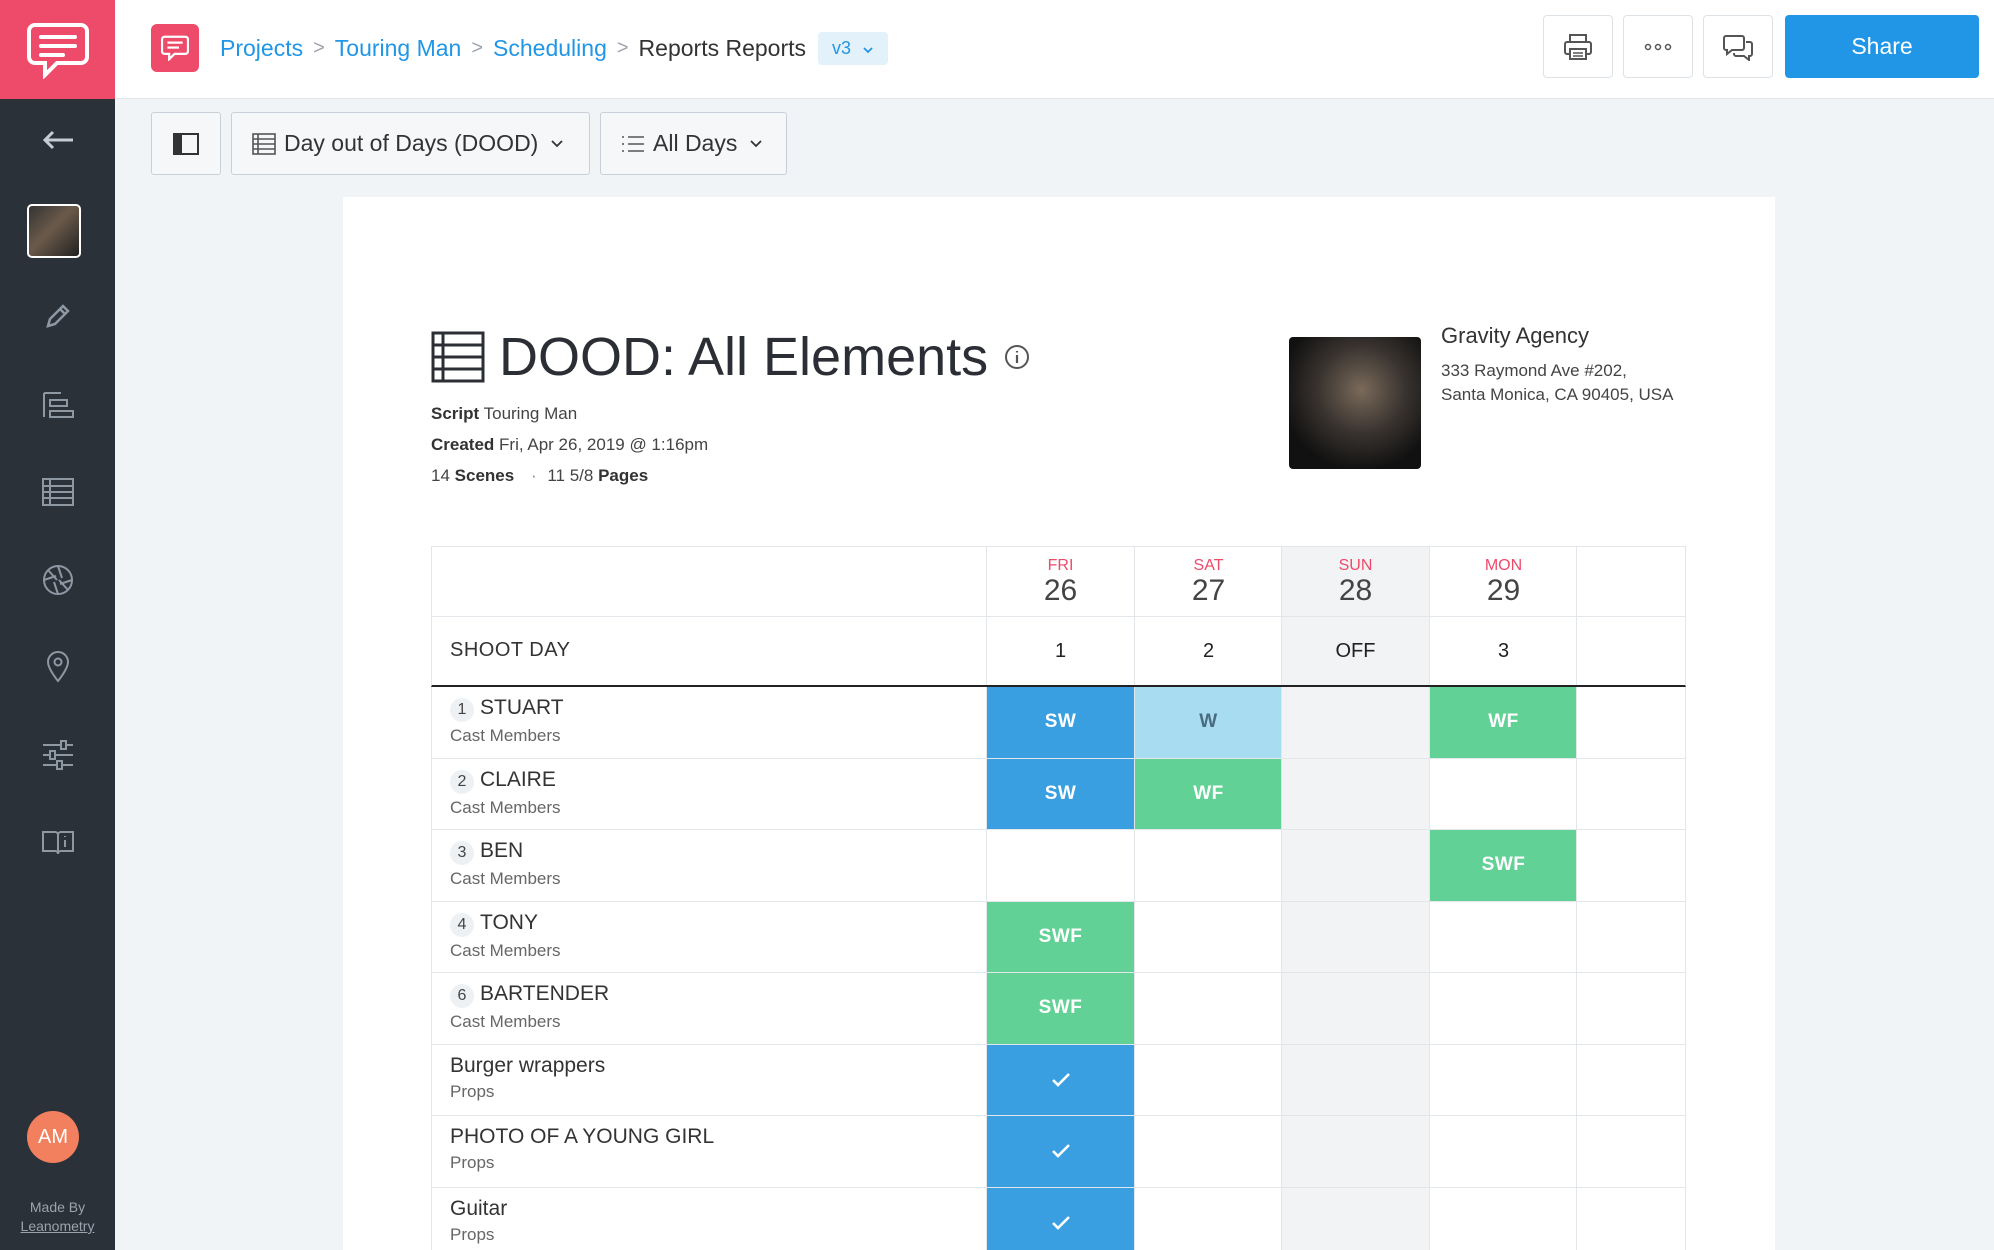  Describe the element at coordinates (175, 48) in the screenshot. I see `app-badge` at that location.